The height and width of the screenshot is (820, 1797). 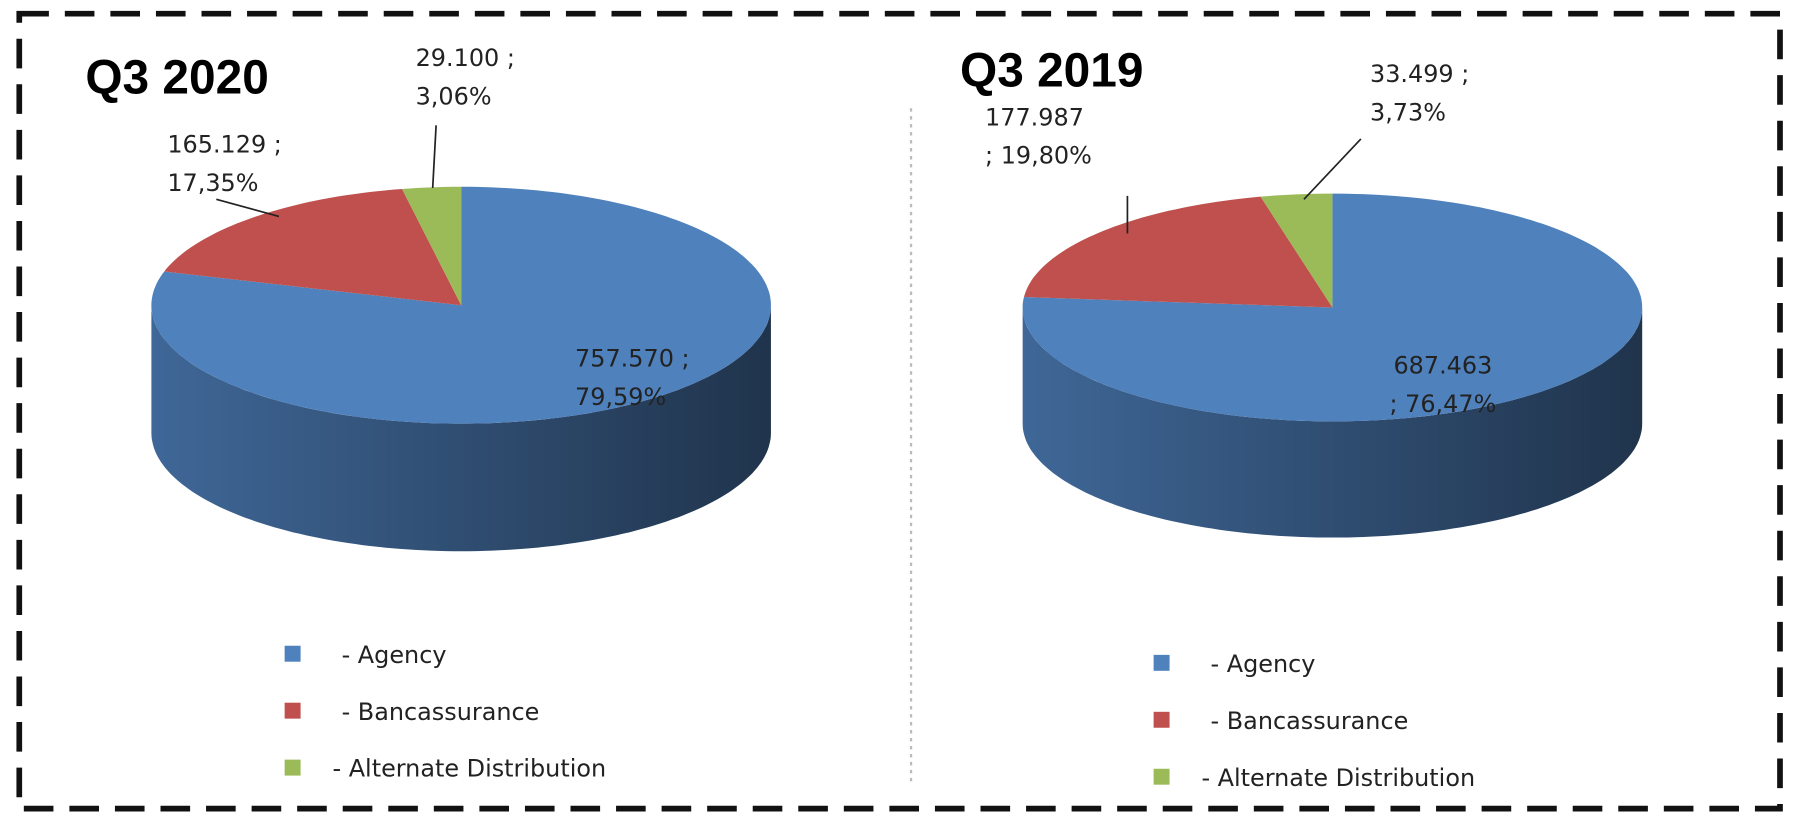 I want to click on data-label: 687.463; 76,47%, so click(x=1442, y=385).